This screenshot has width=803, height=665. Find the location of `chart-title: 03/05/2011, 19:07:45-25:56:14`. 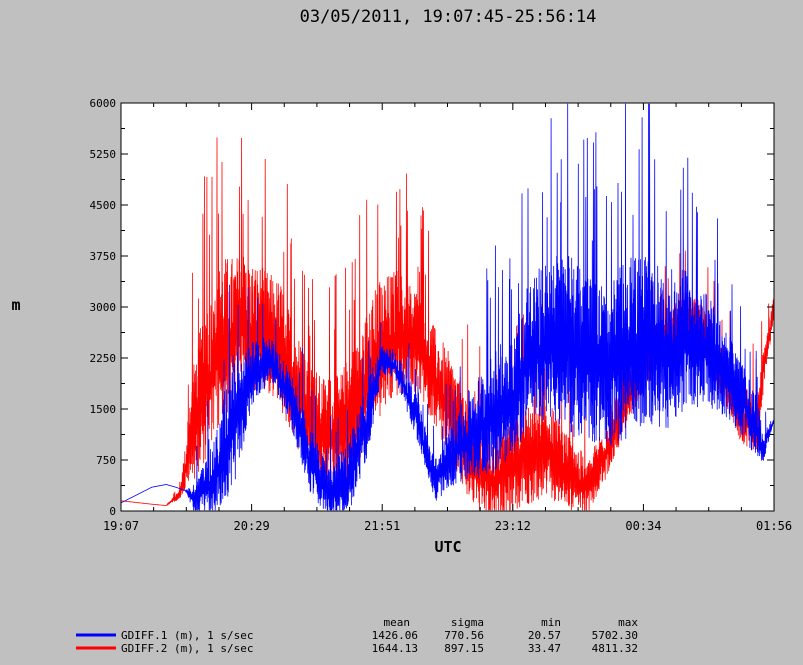

chart-title: 03/05/2011, 19:07:45-25:56:14 is located at coordinates (448, 17).